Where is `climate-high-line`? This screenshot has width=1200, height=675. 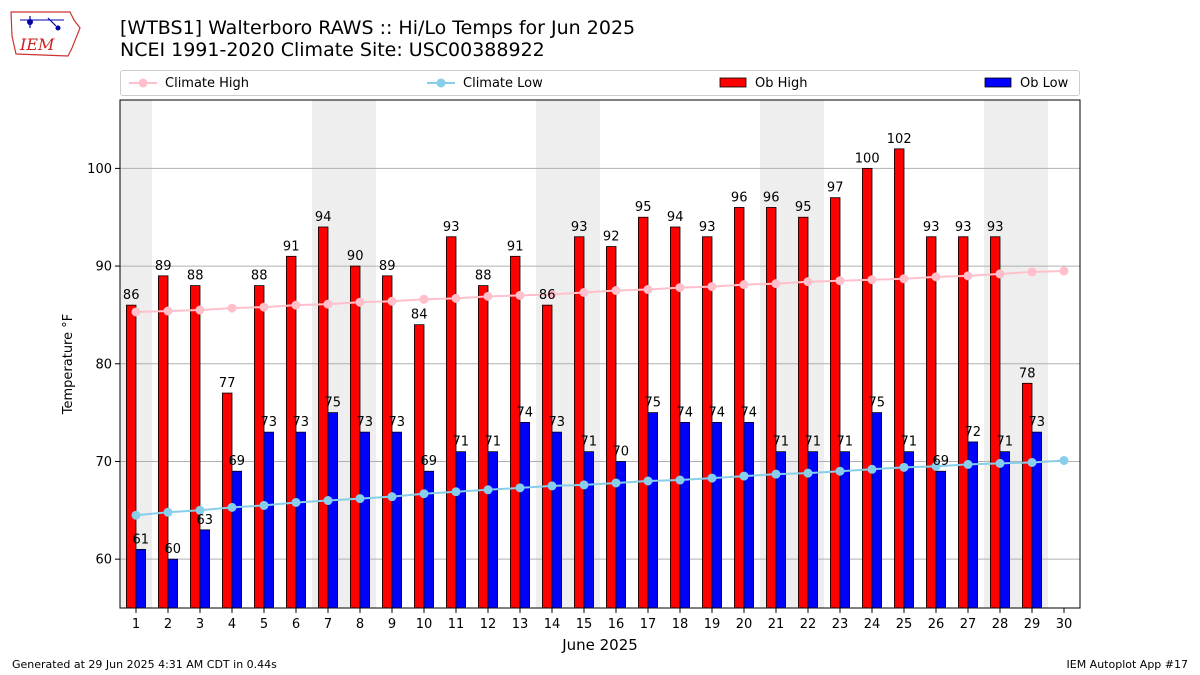 climate-high-line is located at coordinates (600, 291).